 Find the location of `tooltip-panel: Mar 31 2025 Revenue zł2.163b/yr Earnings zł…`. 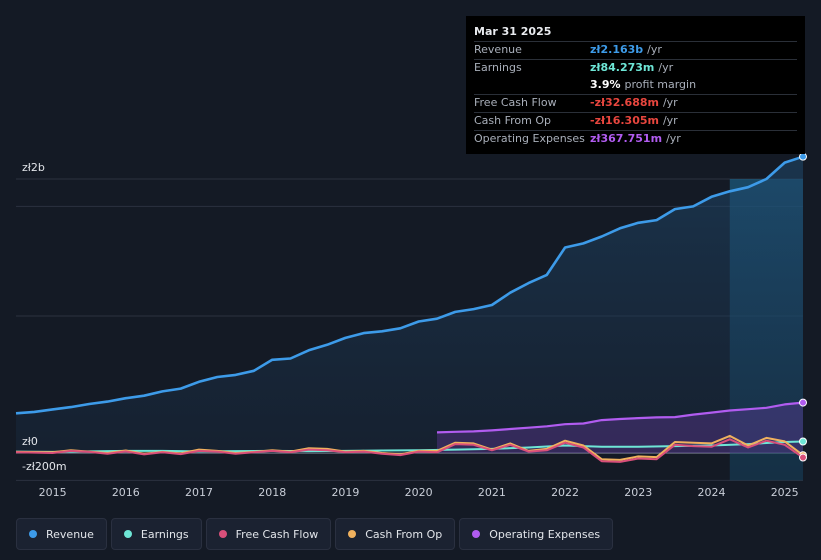

tooltip-panel: Mar 31 2025 Revenue zł2.163b/yr Earnings zł… is located at coordinates (635, 85).